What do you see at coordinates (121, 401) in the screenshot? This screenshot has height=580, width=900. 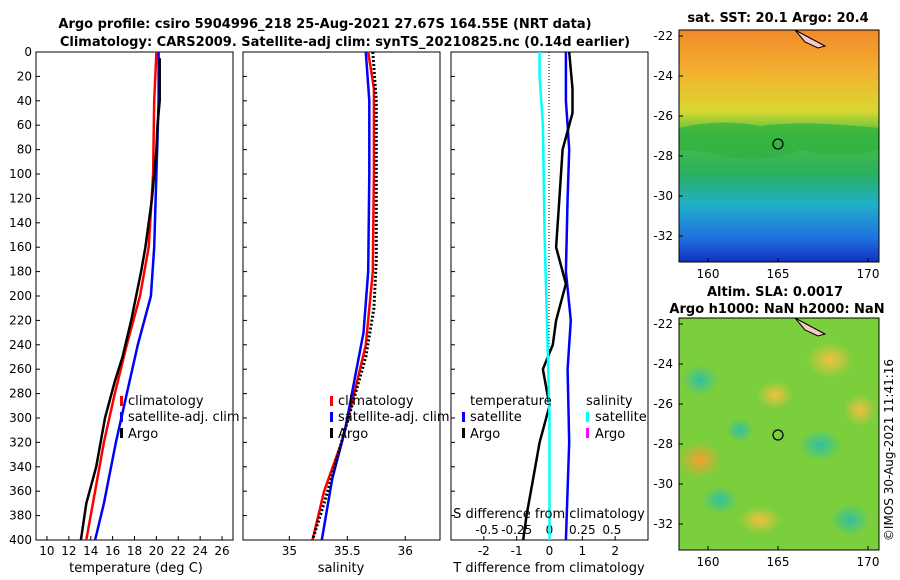 I see `legend-swatch-climatology` at bounding box center [121, 401].